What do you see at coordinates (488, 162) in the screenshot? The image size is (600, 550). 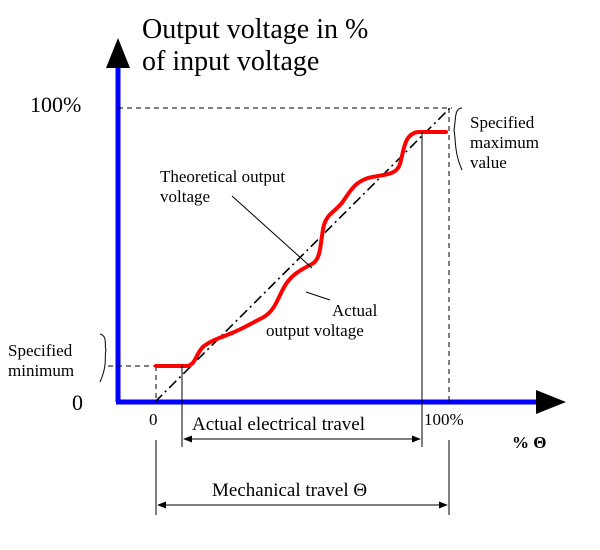 I see `spec-max-label-3: value` at bounding box center [488, 162].